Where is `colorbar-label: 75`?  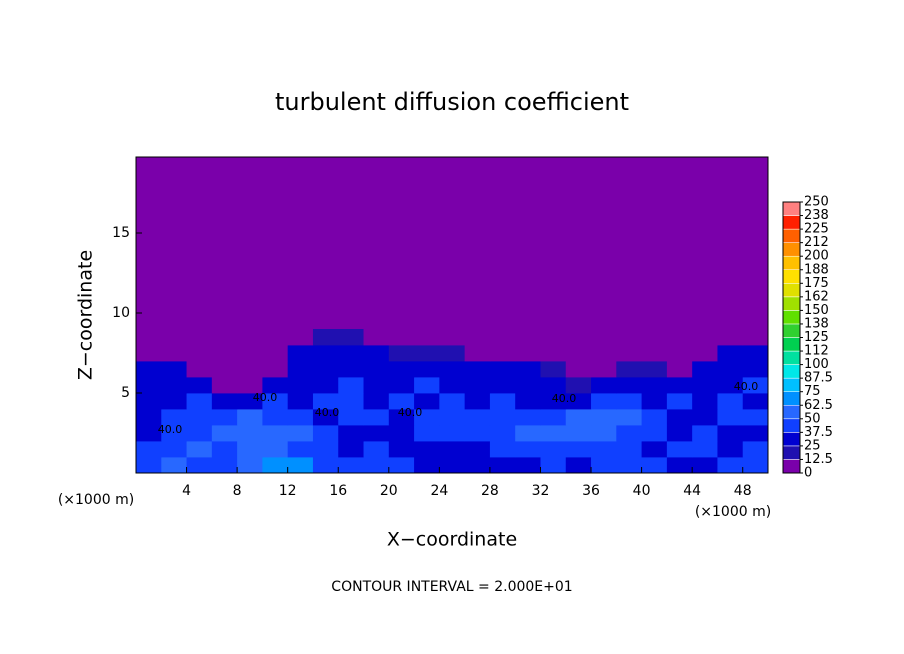 colorbar-label: 75 is located at coordinates (812, 391).